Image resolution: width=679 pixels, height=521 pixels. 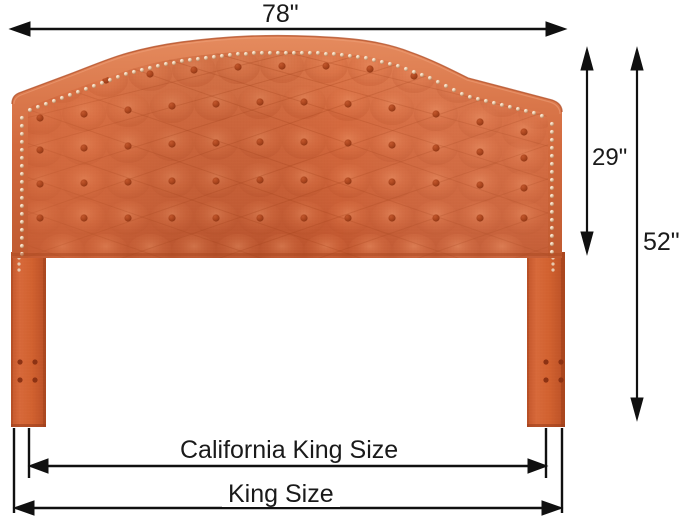 I want to click on headboard-height-dimension-arrow, so click(x=587, y=151).